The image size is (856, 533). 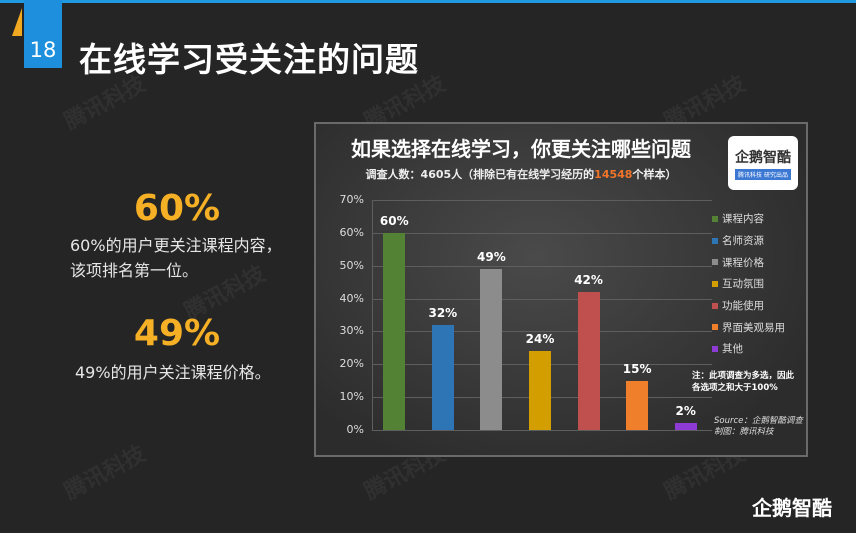 What do you see at coordinates (744, 432) in the screenshot?
I see `credit-line: 制图：腾讯科技` at bounding box center [744, 432].